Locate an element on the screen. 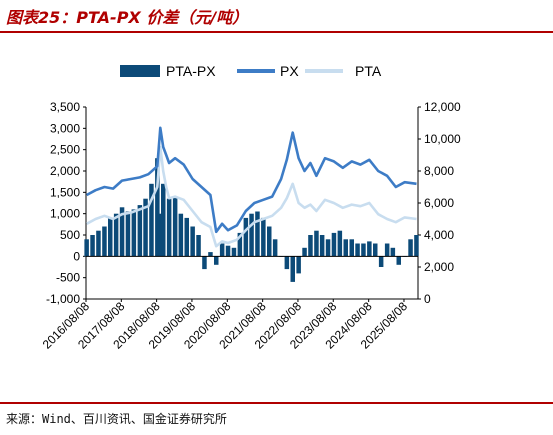 The height and width of the screenshot is (435, 553). chart-title: 图表25：PTA-PX 价差（元/吨） is located at coordinates (127, 17).